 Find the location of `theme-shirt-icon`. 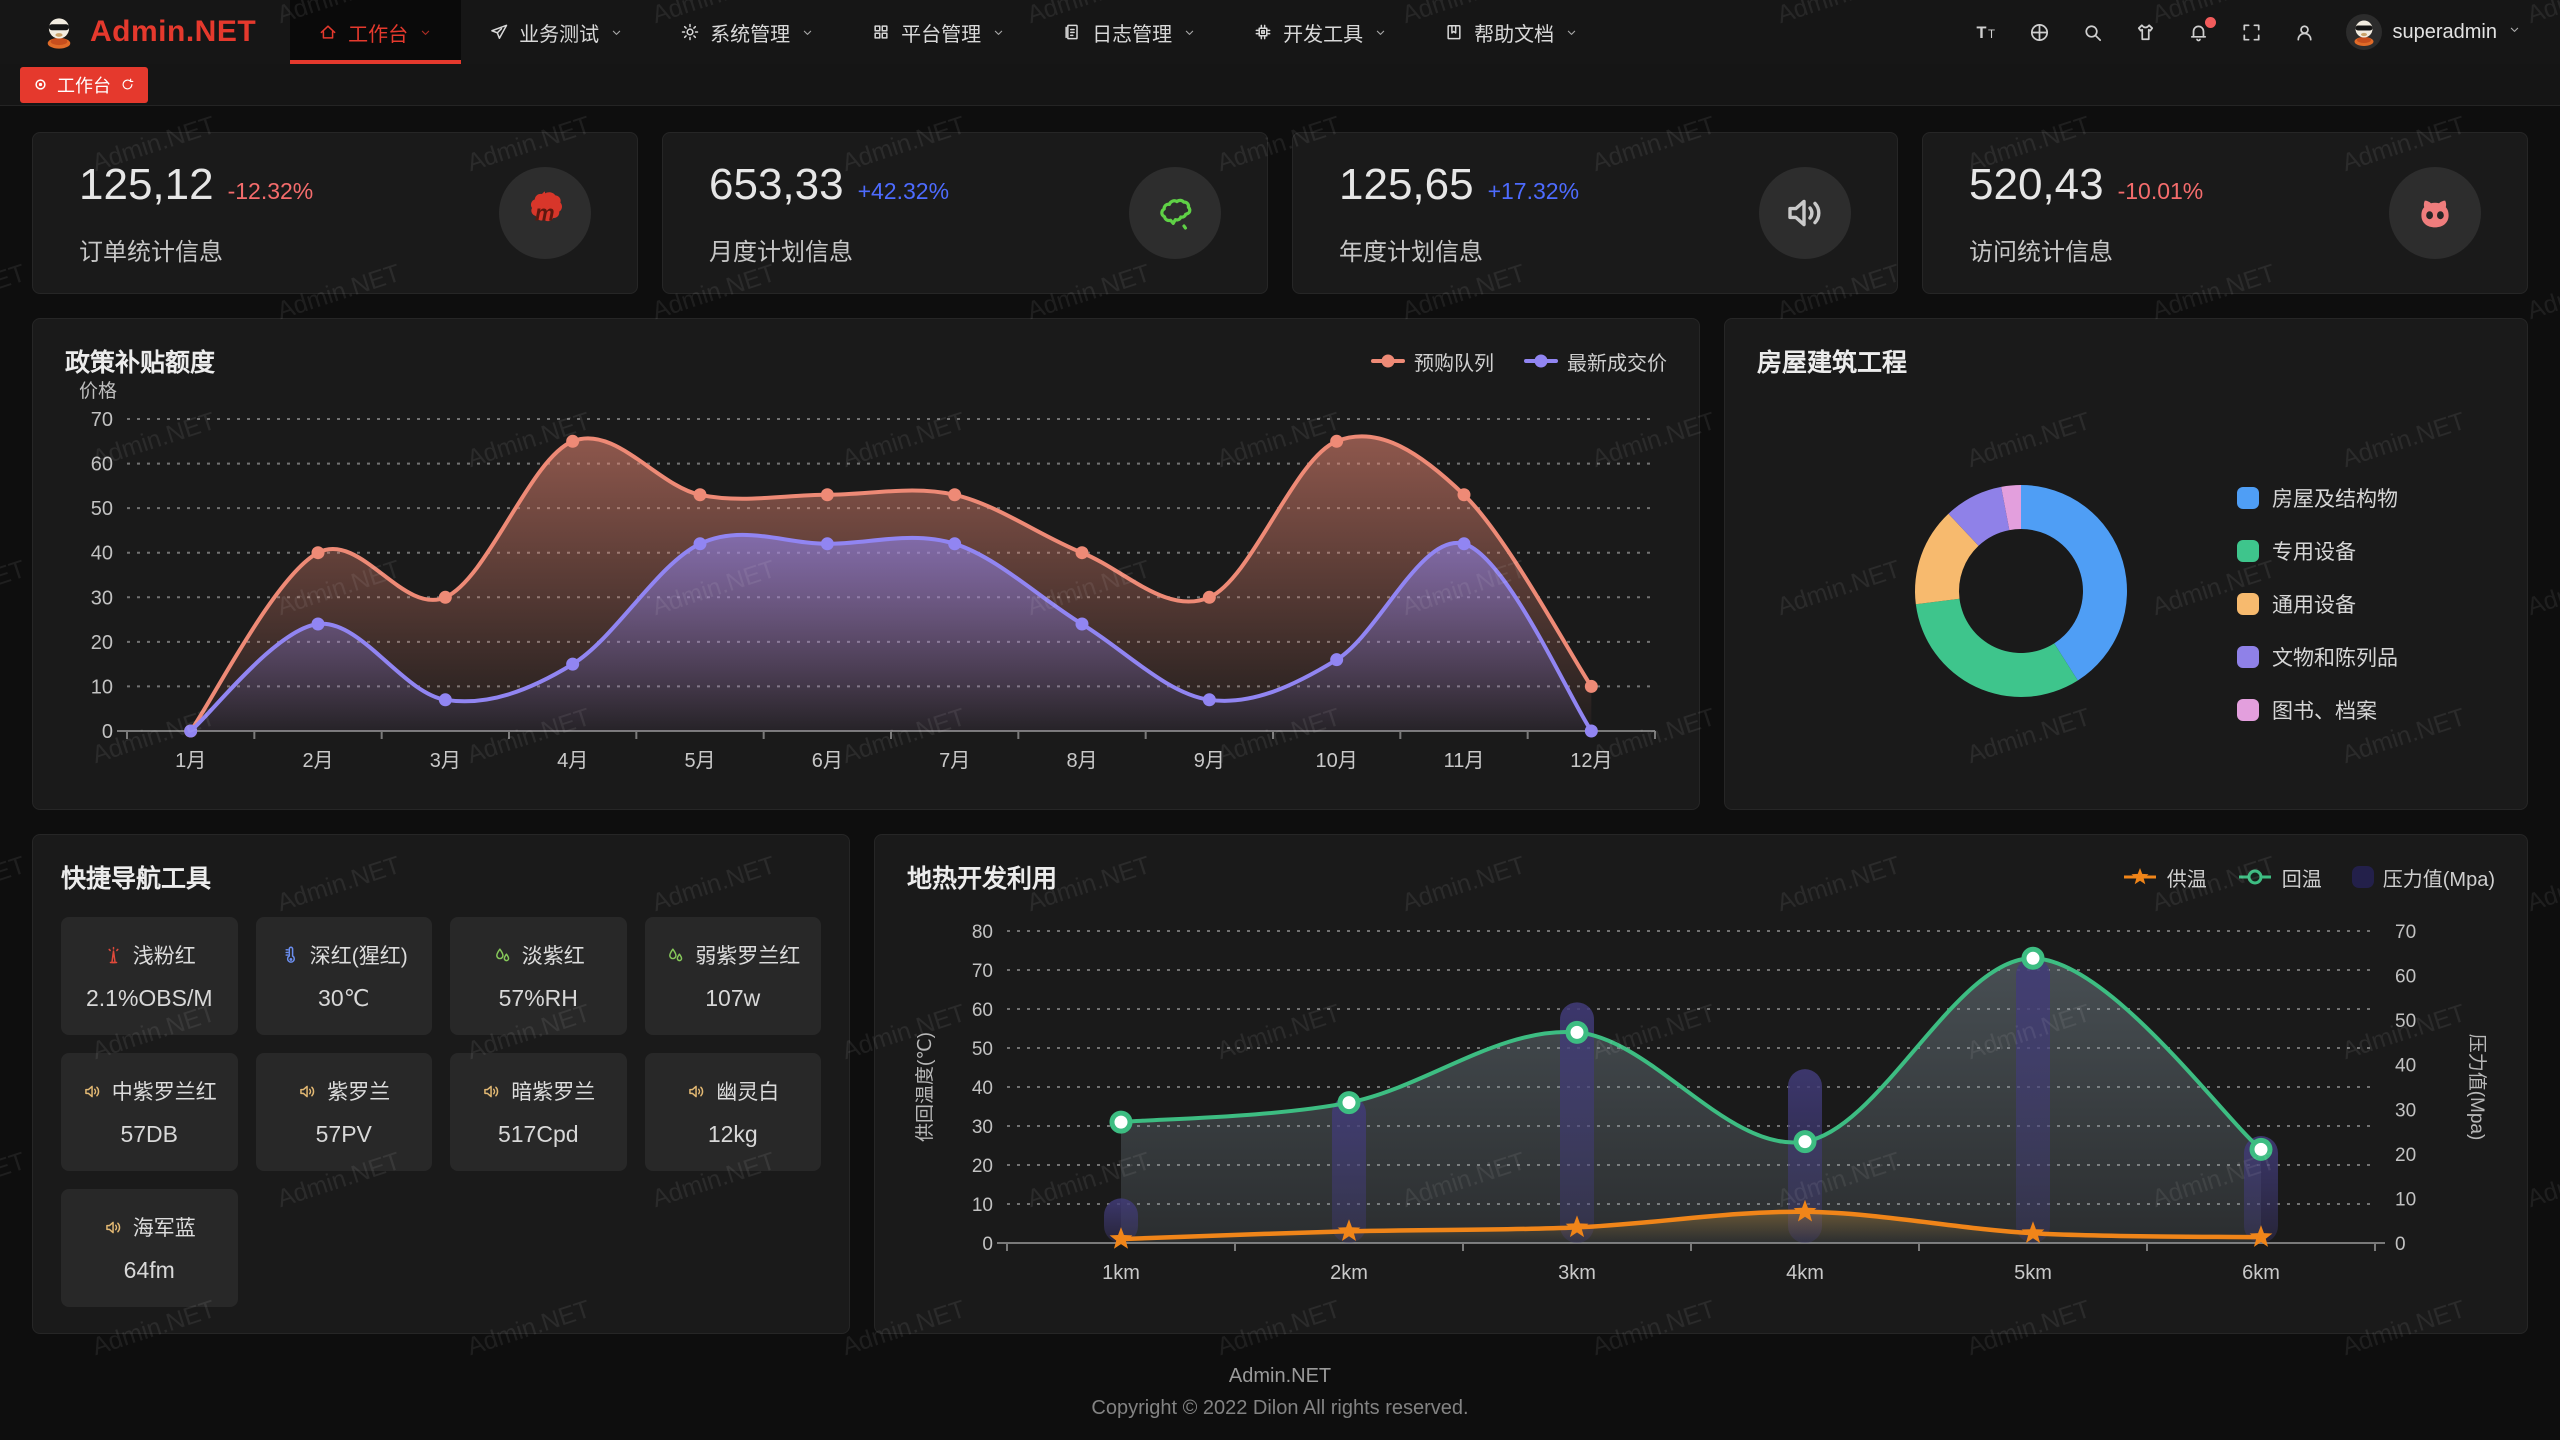

theme-shirt-icon is located at coordinates (2145, 32).